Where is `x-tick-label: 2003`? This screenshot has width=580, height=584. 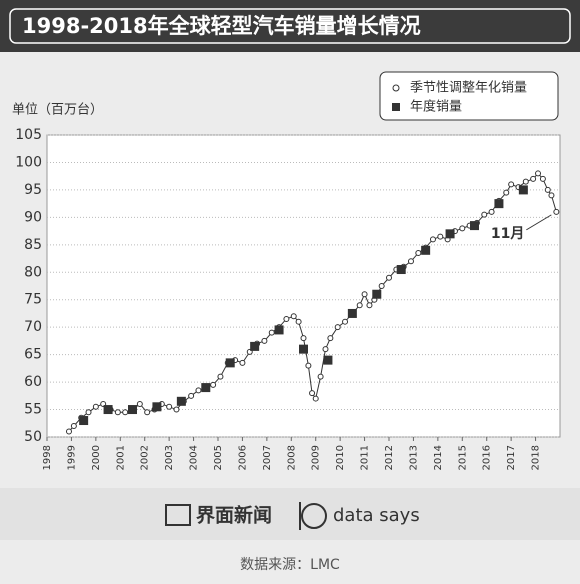 x-tick-label: 2003 is located at coordinates (169, 457).